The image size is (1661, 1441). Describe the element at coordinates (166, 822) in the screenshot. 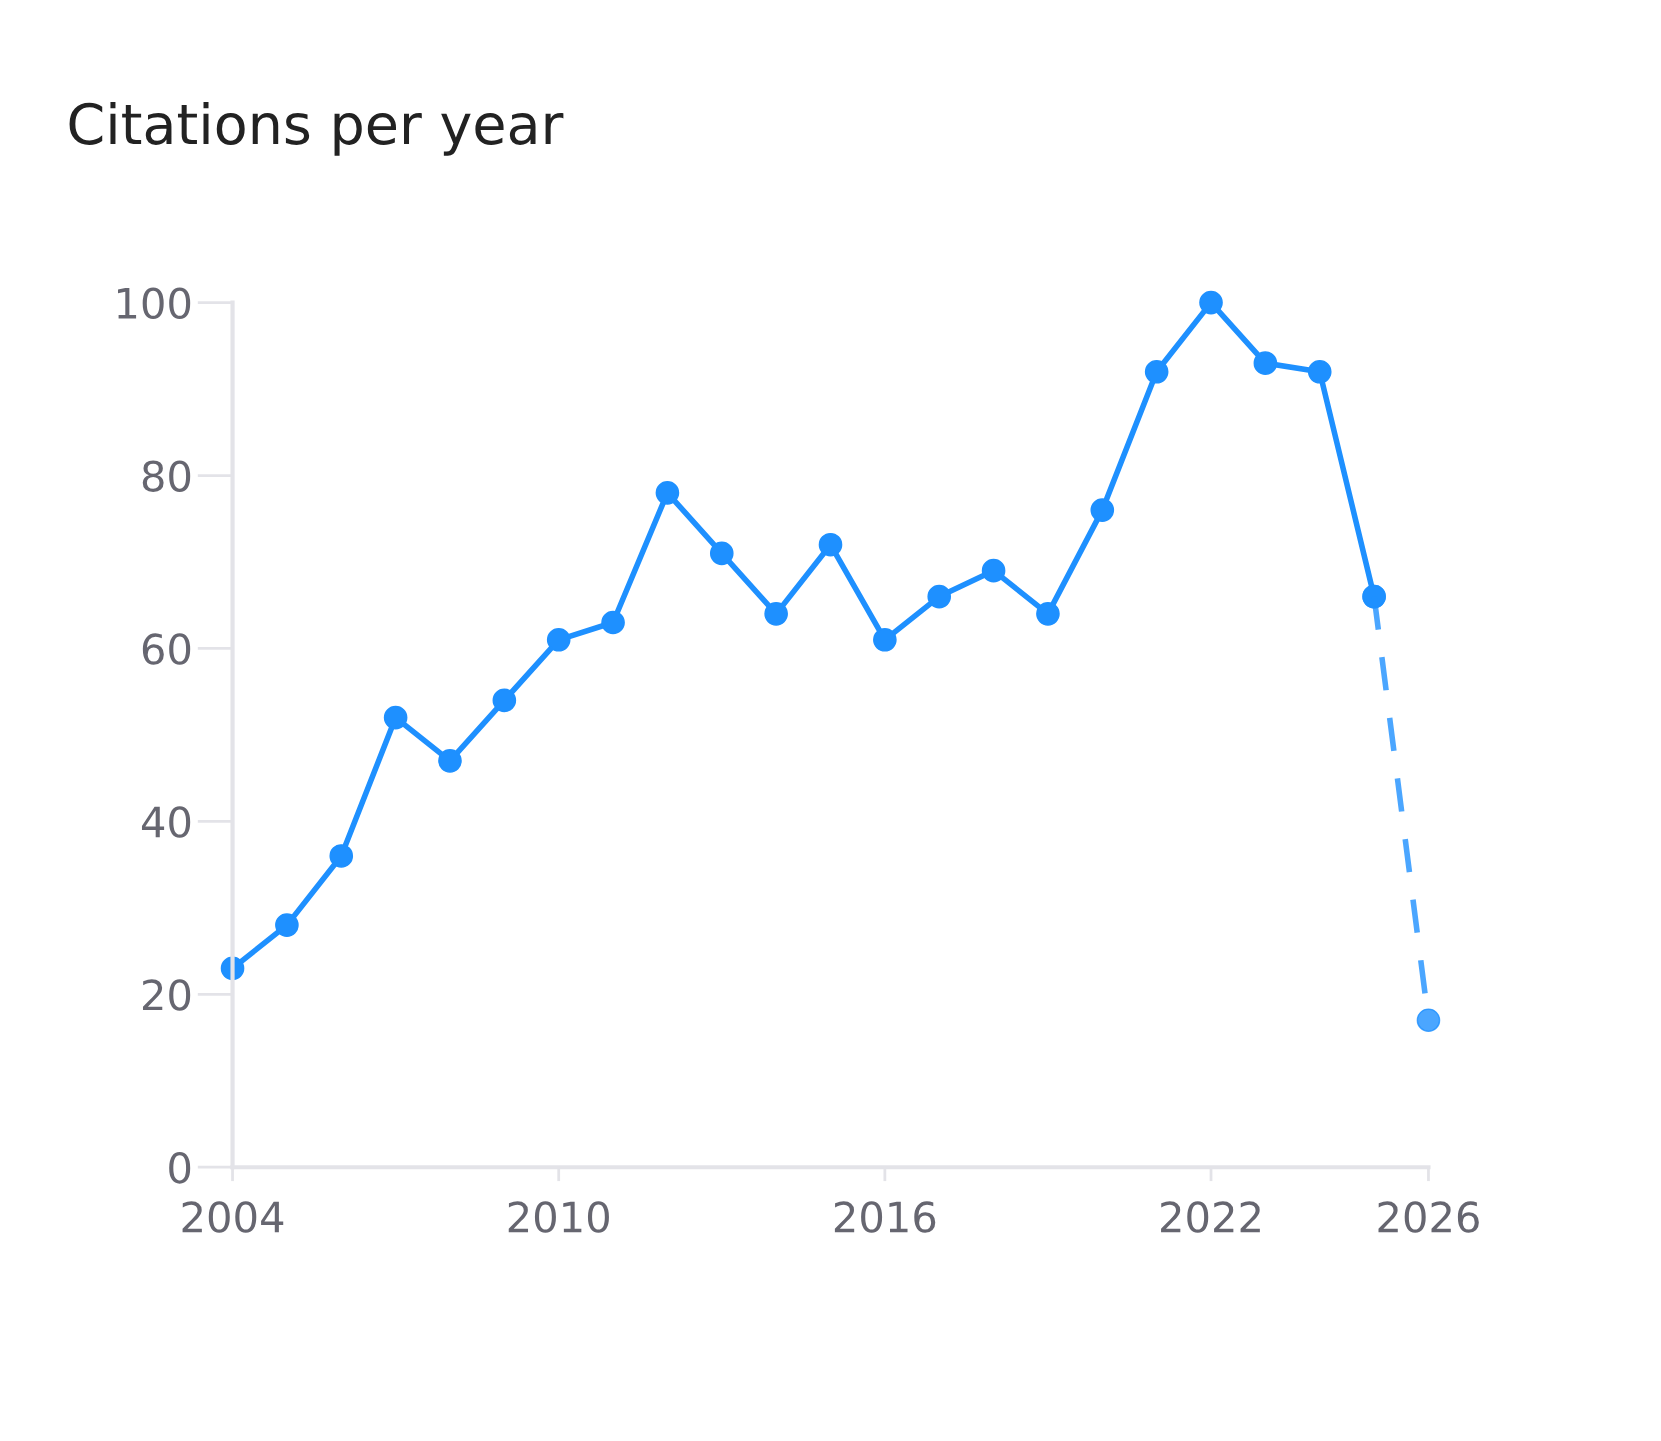

I see `y-tick-label: 40` at that location.